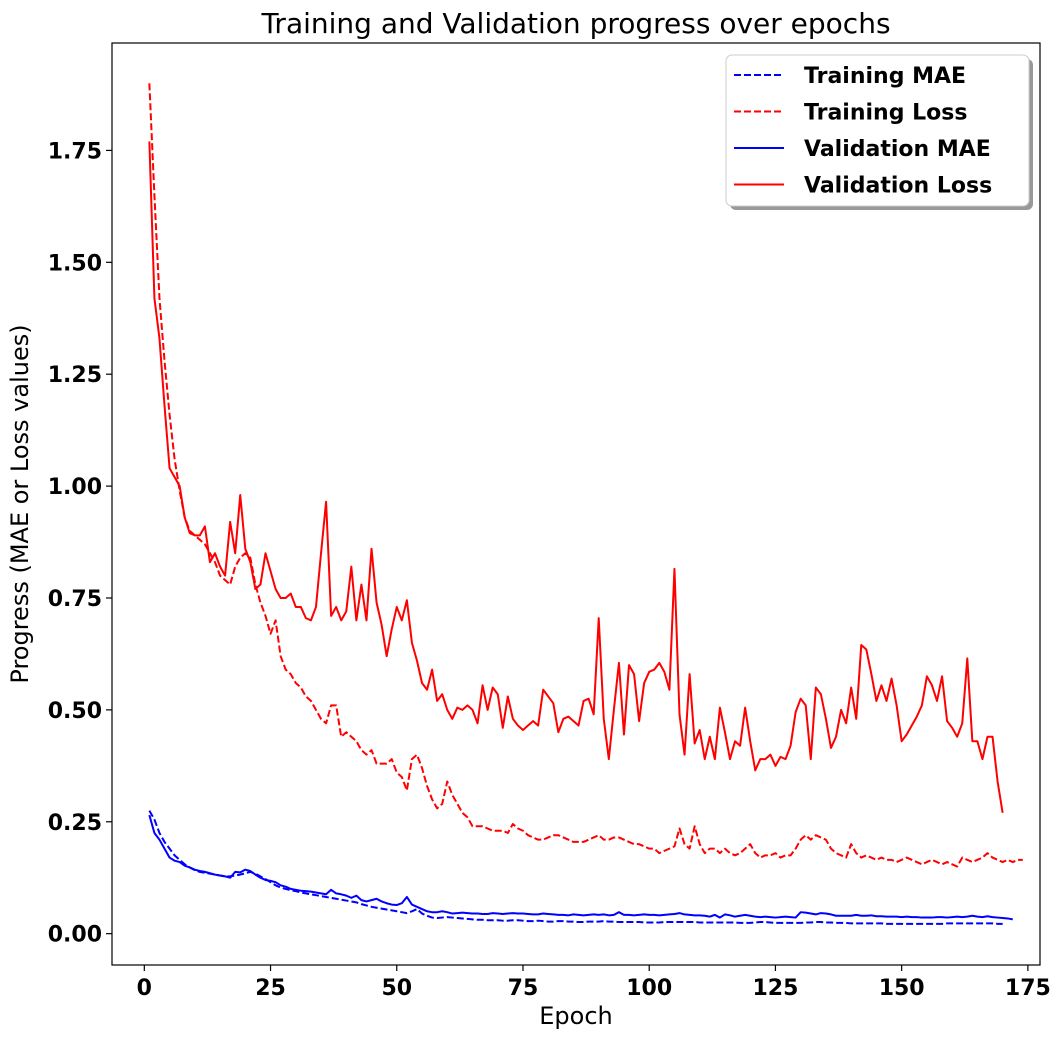 This screenshot has width=1060, height=1038. Describe the element at coordinates (75, 599) in the screenshot. I see `y-tick-label: 0.75` at that location.